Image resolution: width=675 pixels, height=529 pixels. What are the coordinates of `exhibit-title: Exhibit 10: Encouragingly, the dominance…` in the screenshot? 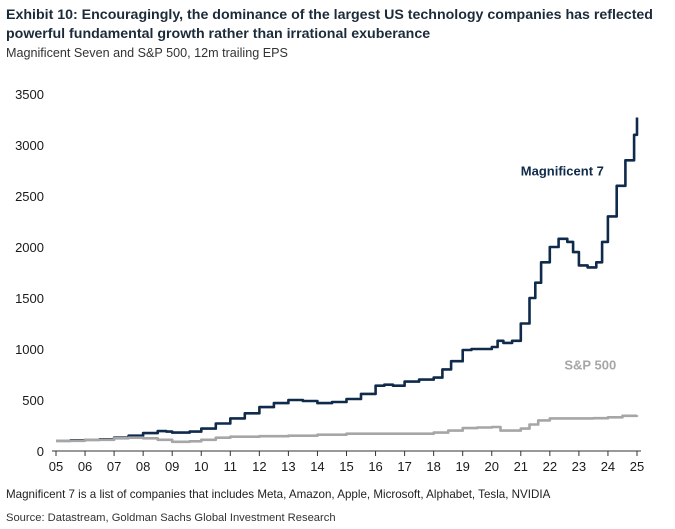 It's located at (329, 24).